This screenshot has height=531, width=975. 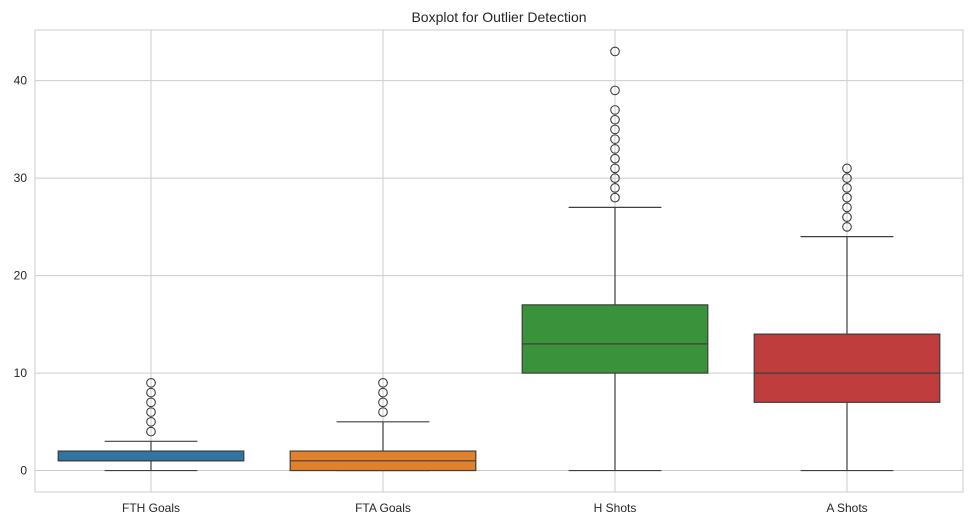 I want to click on y-tick-label: 30, so click(x=21, y=178).